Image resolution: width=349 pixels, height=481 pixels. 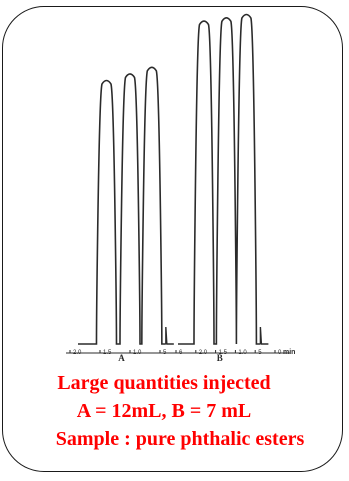 What do you see at coordinates (164, 383) in the screenshot?
I see `caption-line-1: Large quantities injected` at bounding box center [164, 383].